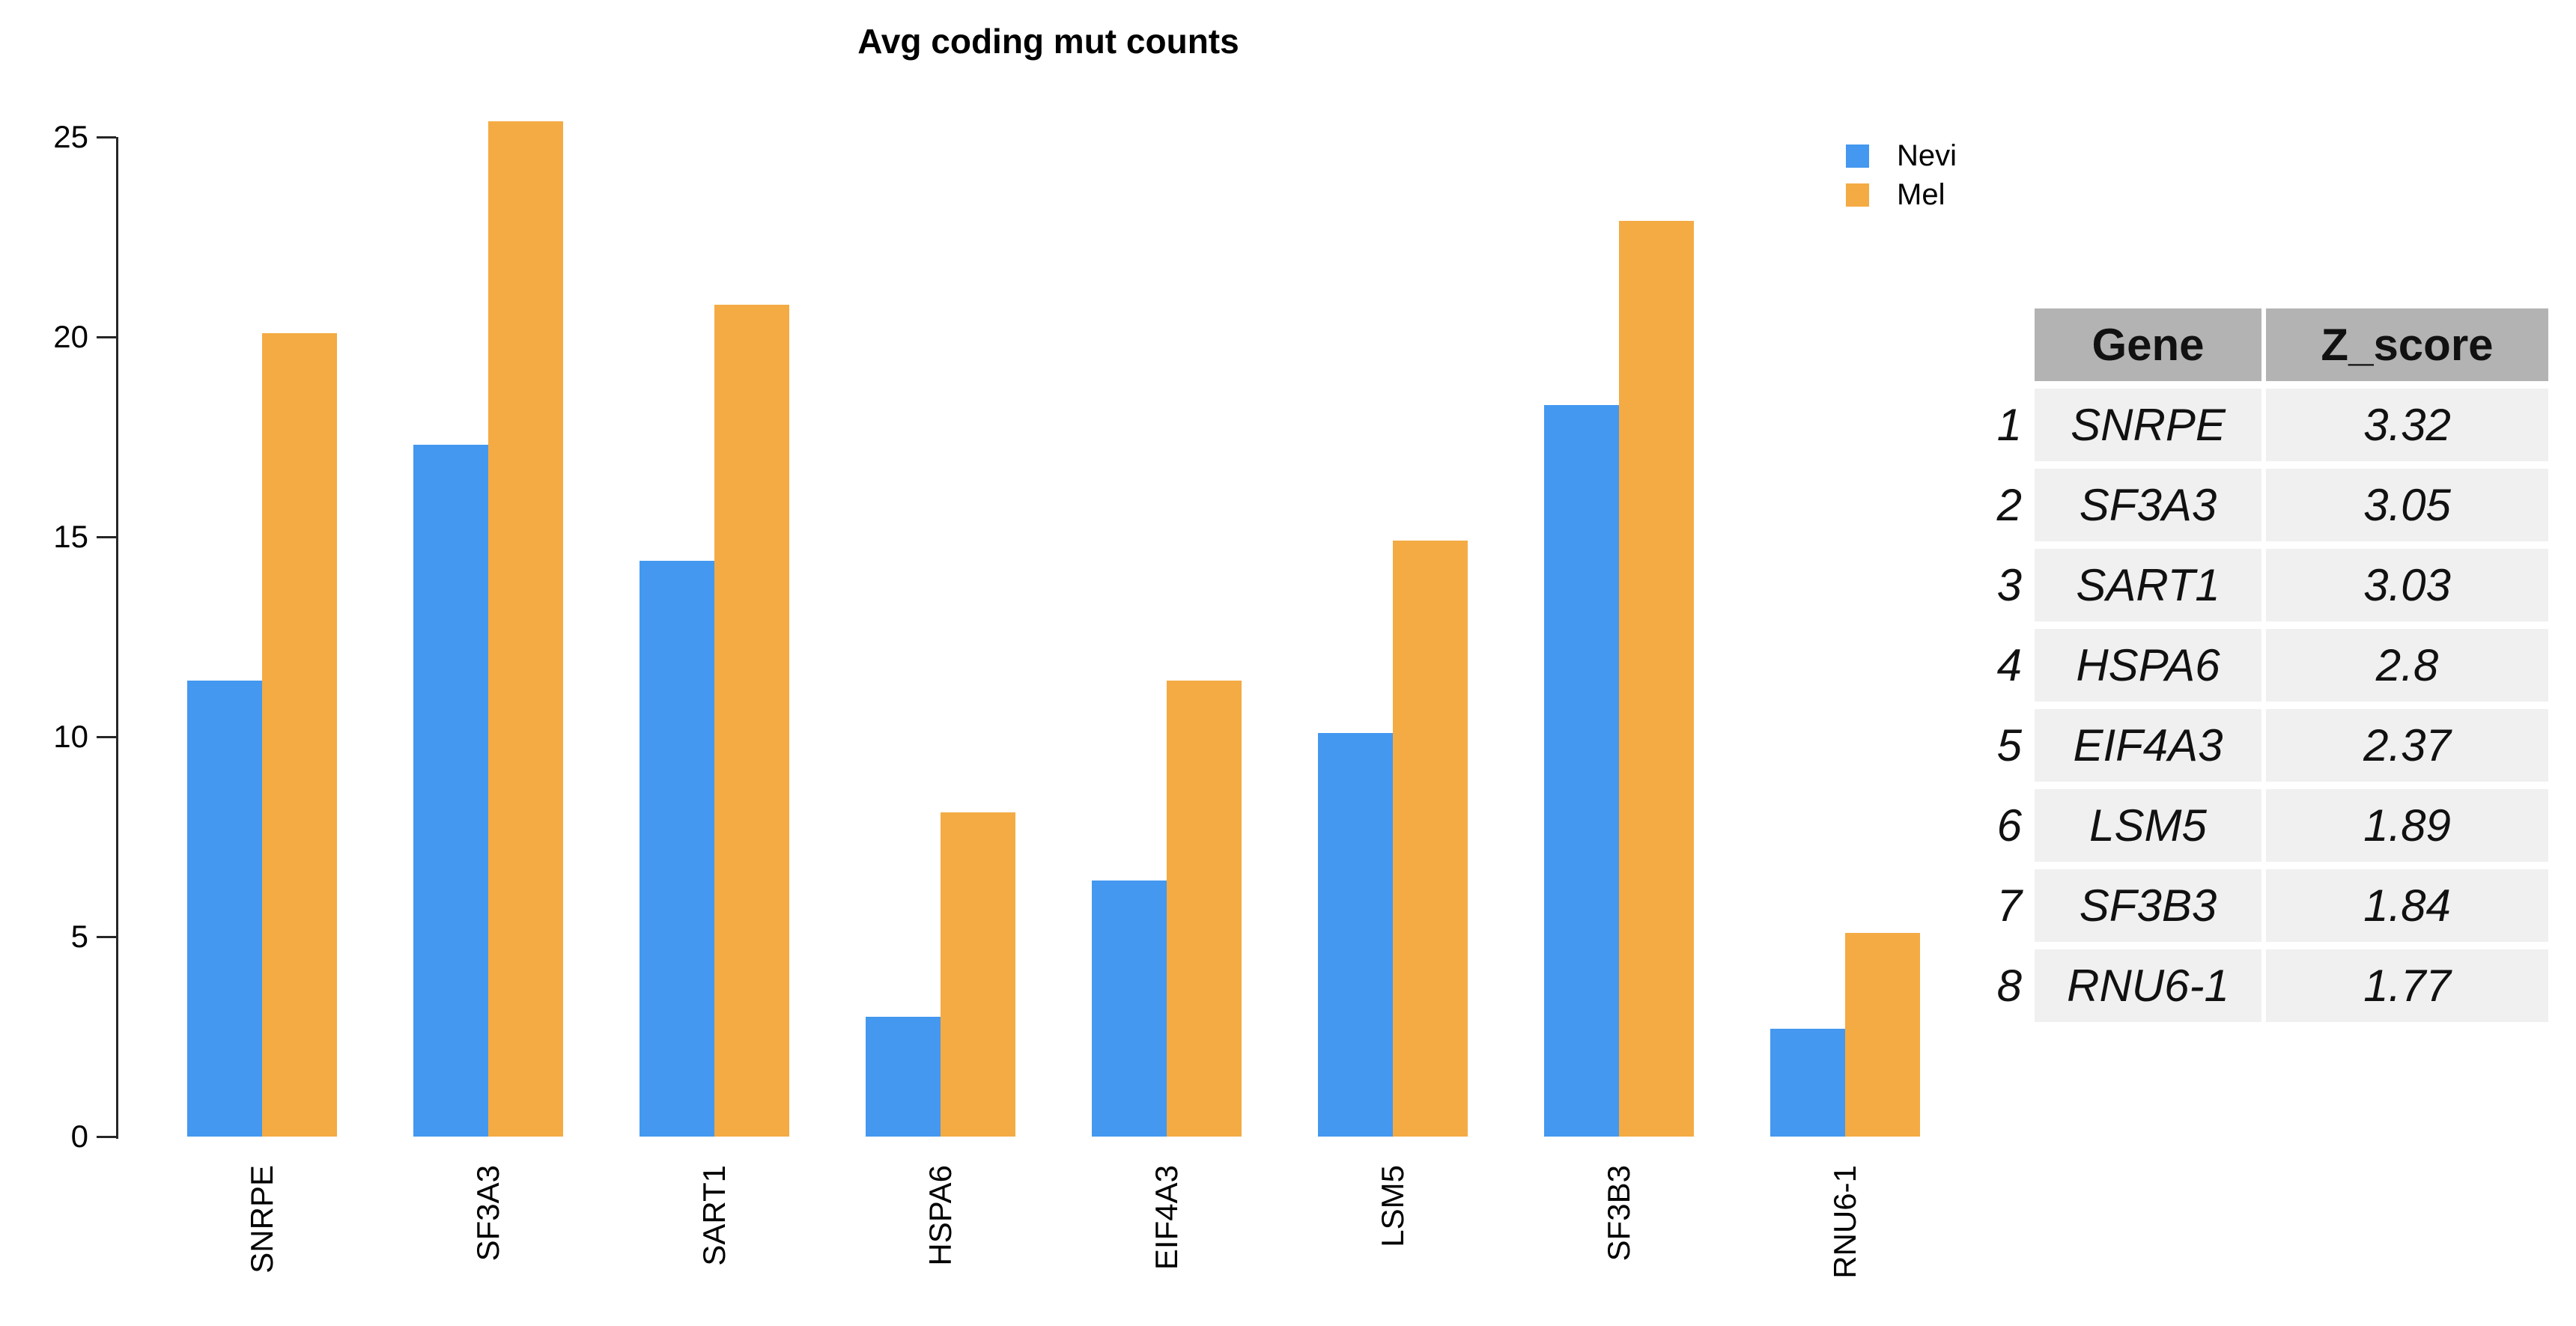 The image size is (2576, 1326). I want to click on table-cell-gene: RNU6-1, so click(2148, 985).